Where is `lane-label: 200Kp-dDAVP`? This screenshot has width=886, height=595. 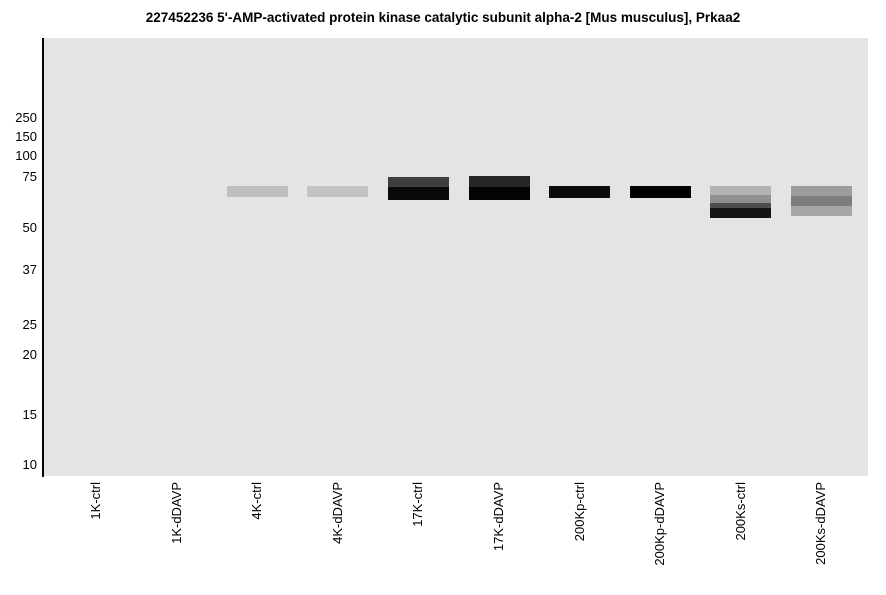 lane-label: 200Kp-dDAVP is located at coordinates (660, 524).